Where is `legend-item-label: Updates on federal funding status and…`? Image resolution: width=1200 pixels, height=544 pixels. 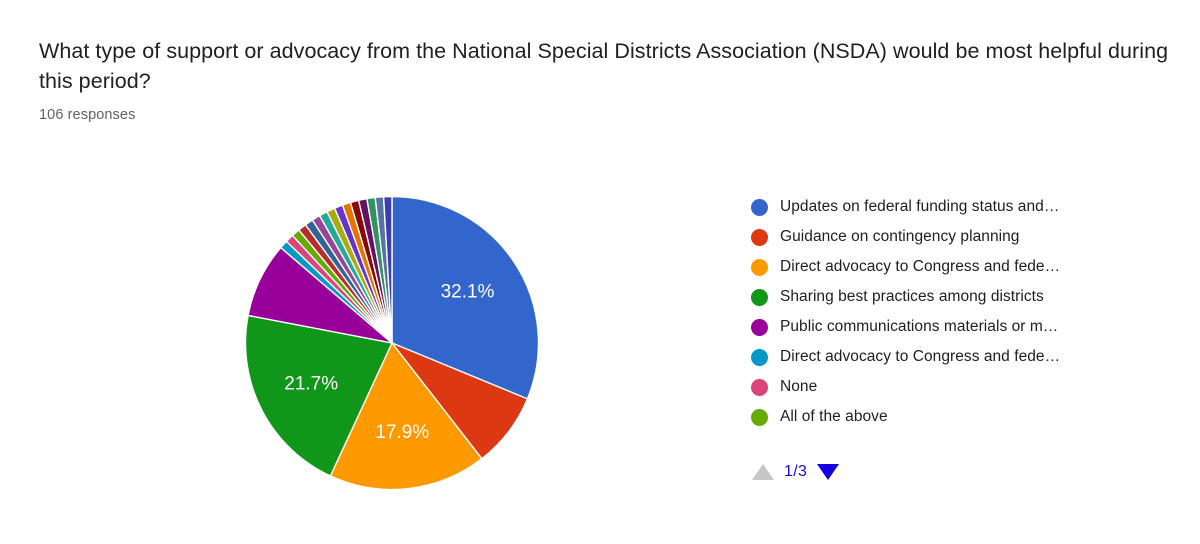 legend-item-label: Updates on federal funding status and… is located at coordinates (920, 206).